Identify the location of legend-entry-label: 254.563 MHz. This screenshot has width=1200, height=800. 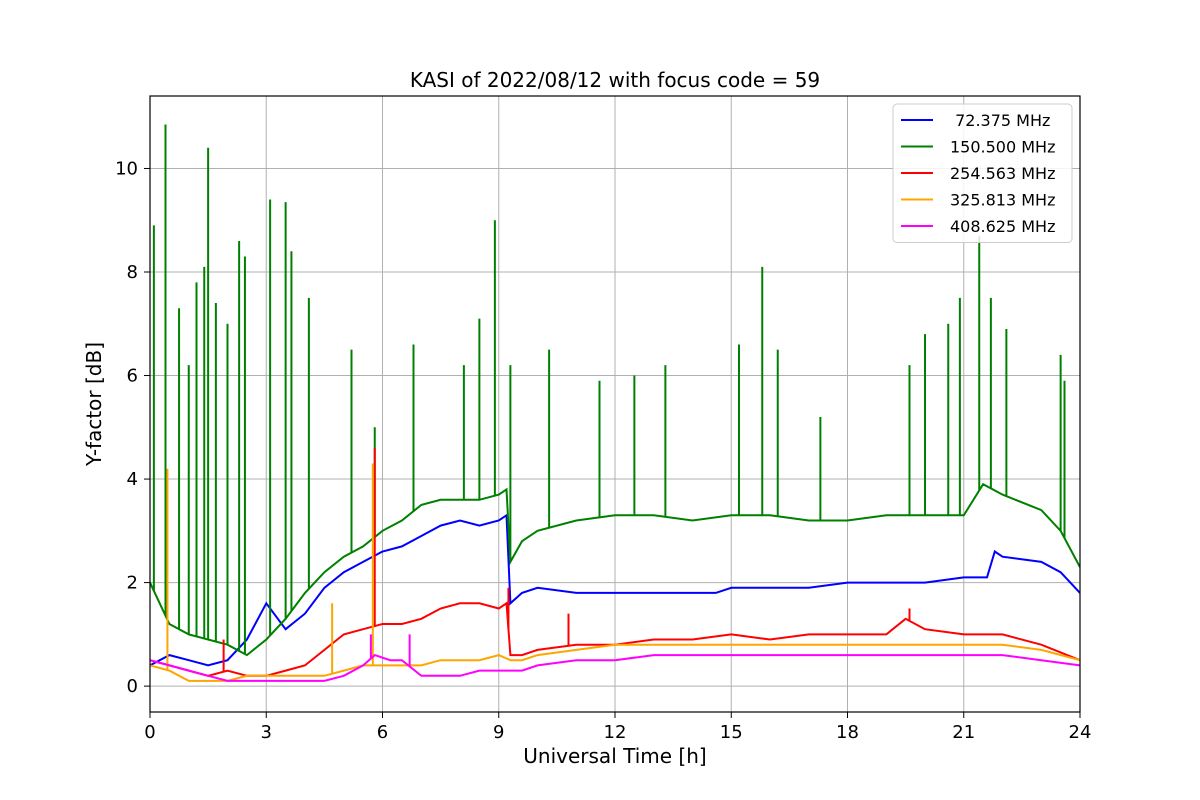
(1002, 173).